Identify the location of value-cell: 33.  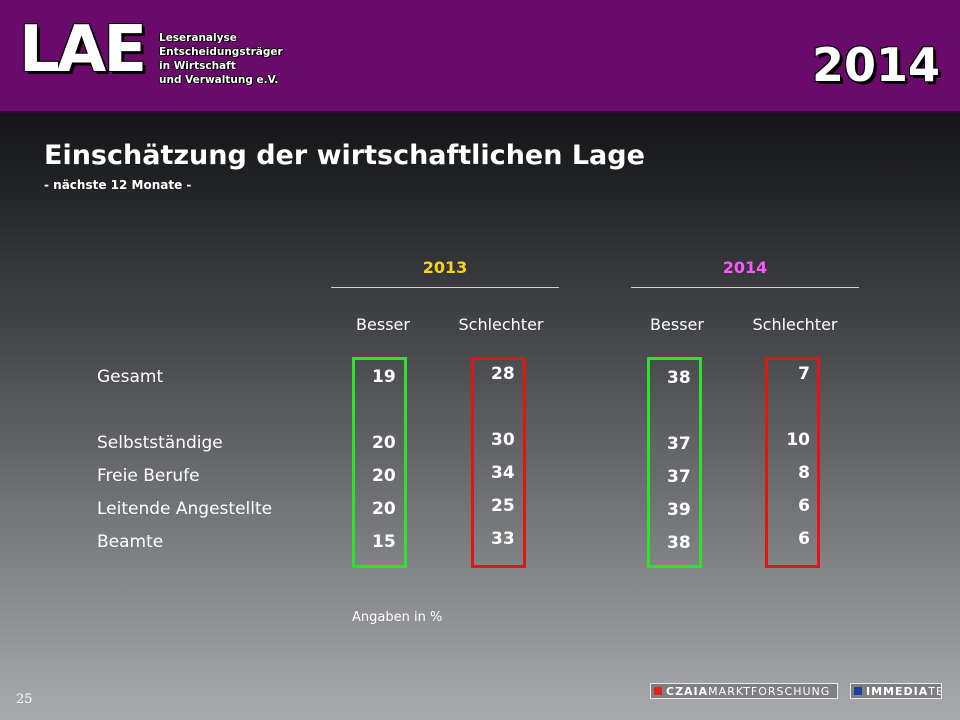
(503, 539).